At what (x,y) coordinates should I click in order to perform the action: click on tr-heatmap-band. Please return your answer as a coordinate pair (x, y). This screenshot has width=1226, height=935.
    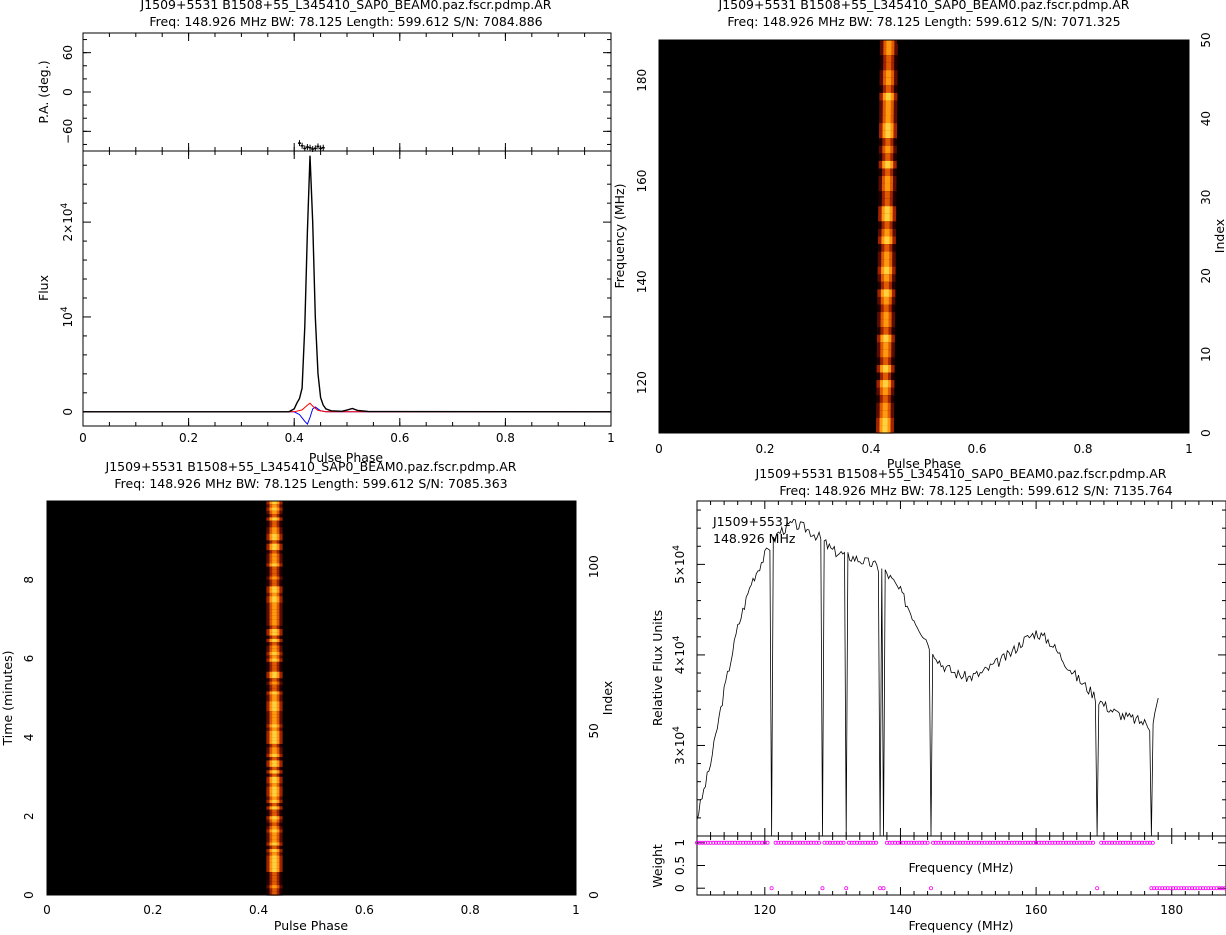
    Looking at the image, I should click on (886, 237).